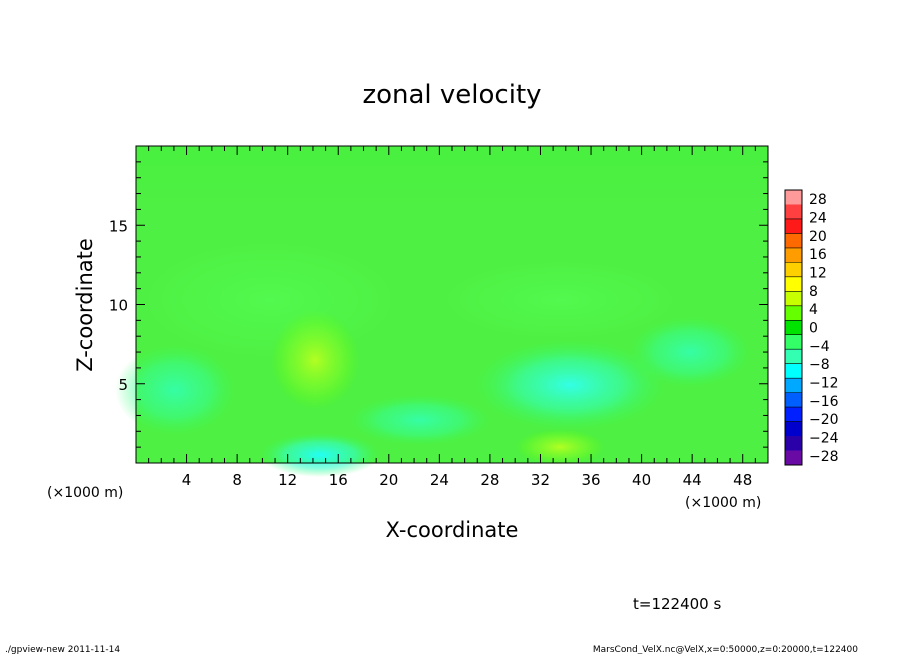 The image size is (904, 654). What do you see at coordinates (118, 306) in the screenshot?
I see `y-tick-label: 10` at bounding box center [118, 306].